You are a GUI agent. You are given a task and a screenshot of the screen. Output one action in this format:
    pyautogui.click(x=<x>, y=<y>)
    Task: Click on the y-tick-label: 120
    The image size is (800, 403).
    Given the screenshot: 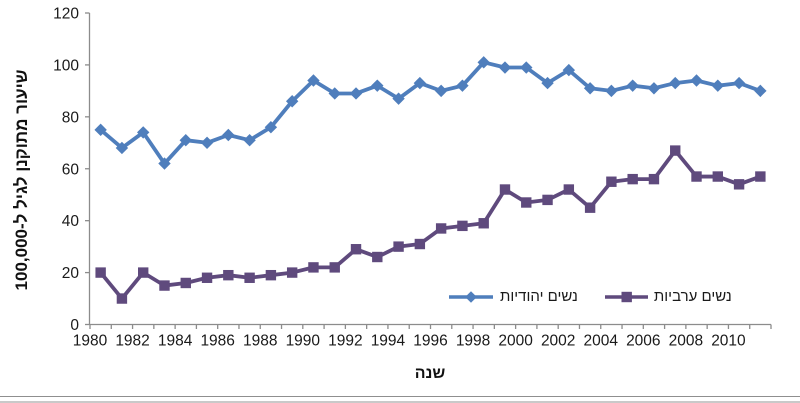 What is the action you would take?
    pyautogui.click(x=66, y=14)
    